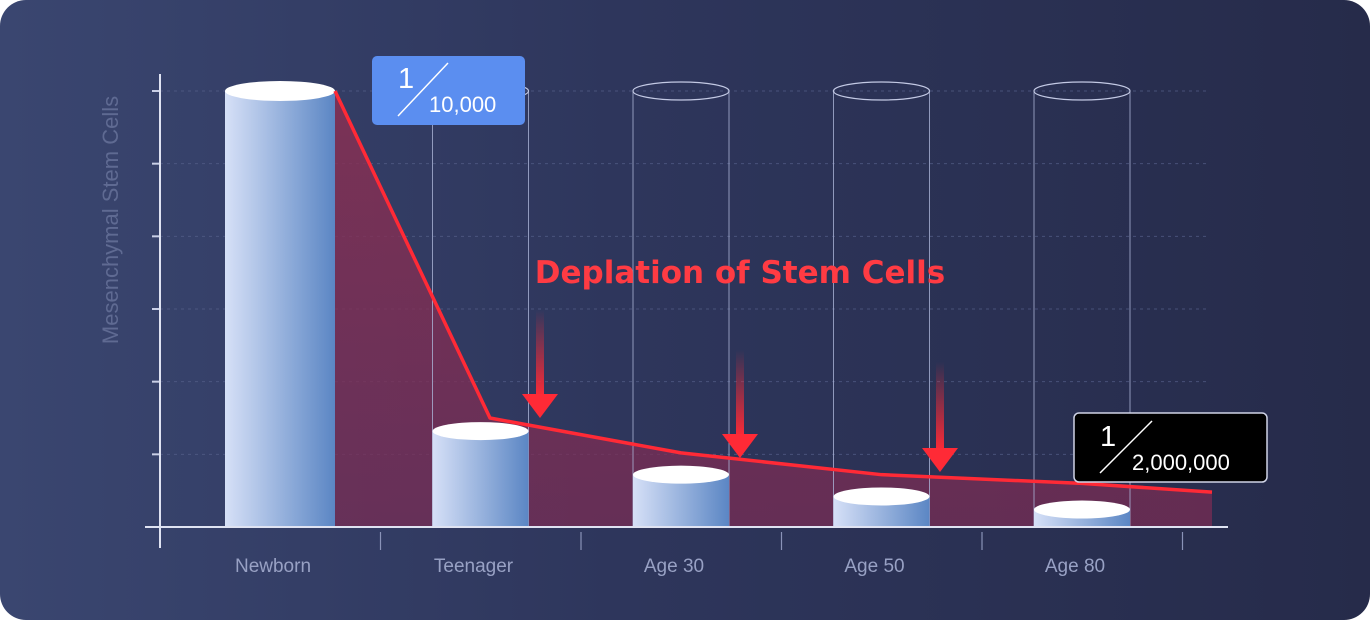  I want to click on callout-denominator: 2,000,000, so click(1181, 462).